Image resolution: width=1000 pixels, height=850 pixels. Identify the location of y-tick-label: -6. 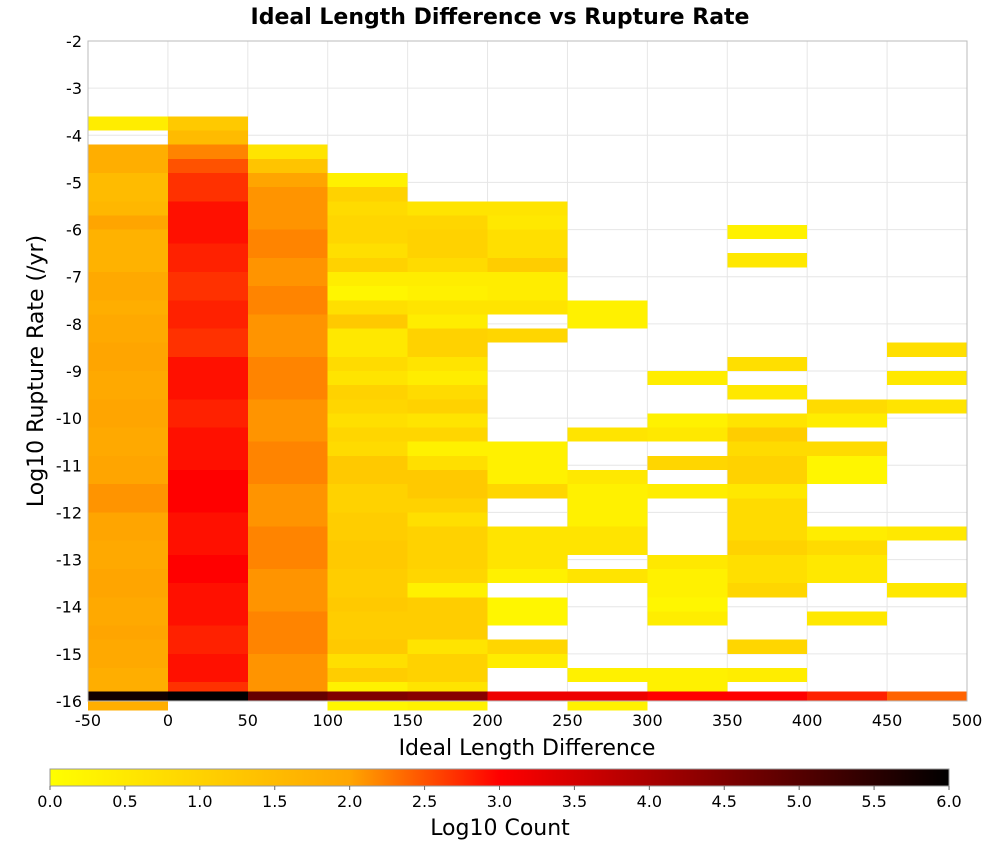
(74, 230).